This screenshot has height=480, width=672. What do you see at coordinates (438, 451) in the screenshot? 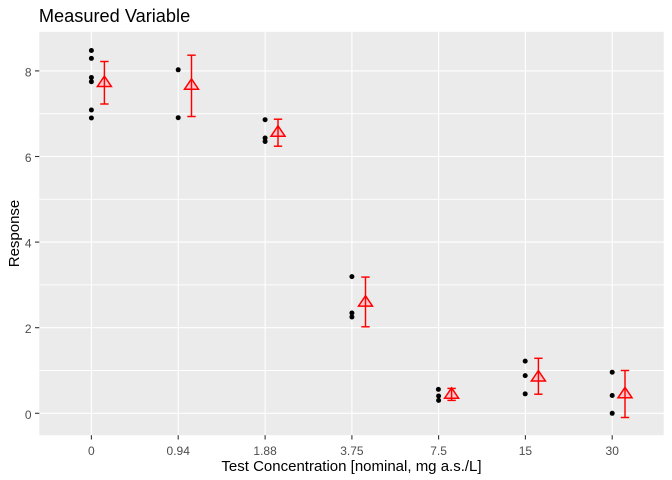
I see `svg-text: 7.5` at bounding box center [438, 451].